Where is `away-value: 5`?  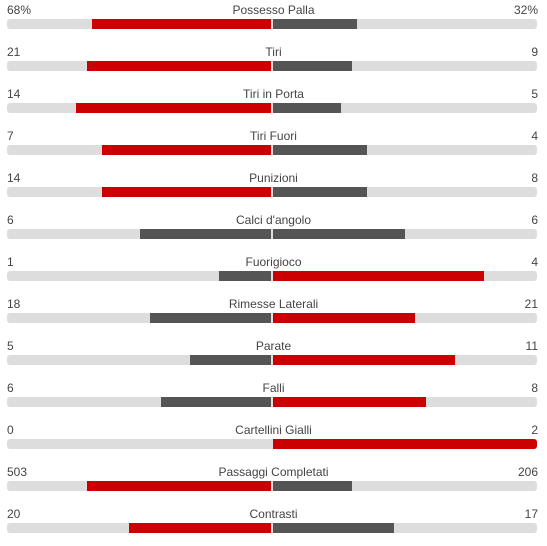 away-value: 5 is located at coordinates (534, 94).